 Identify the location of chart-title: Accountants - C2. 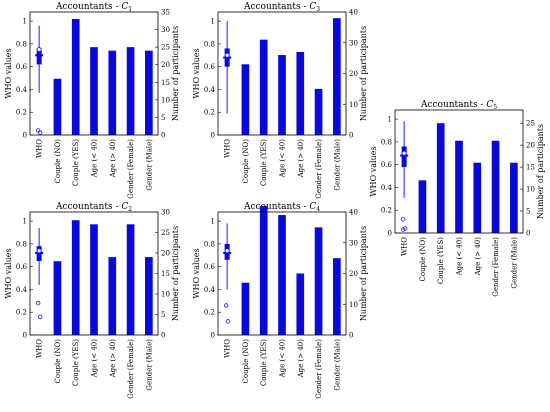
(93, 207).